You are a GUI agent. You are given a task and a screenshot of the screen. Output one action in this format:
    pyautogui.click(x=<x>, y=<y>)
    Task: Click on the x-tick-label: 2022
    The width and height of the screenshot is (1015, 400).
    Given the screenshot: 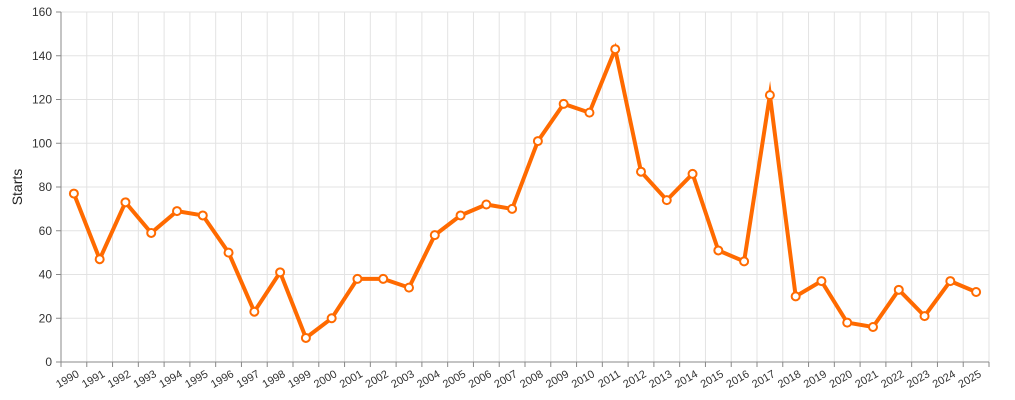 What is the action you would take?
    pyautogui.click(x=892, y=379)
    